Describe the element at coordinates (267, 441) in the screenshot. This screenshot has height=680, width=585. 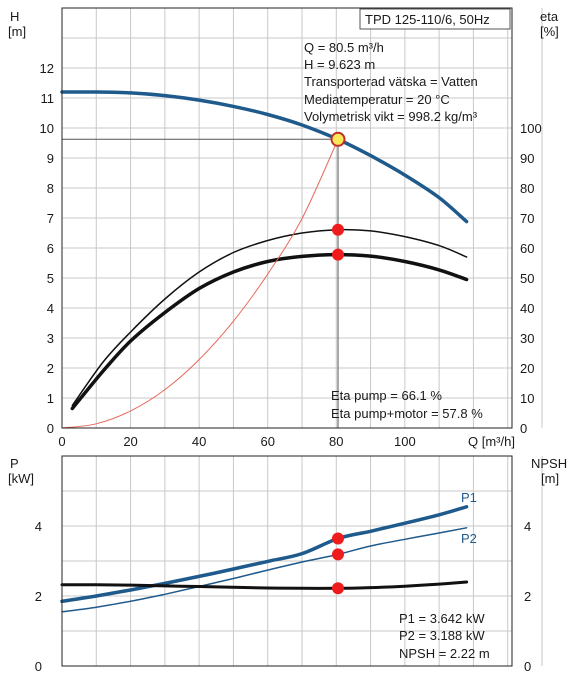
I see `x-tick-label: 60` at that location.